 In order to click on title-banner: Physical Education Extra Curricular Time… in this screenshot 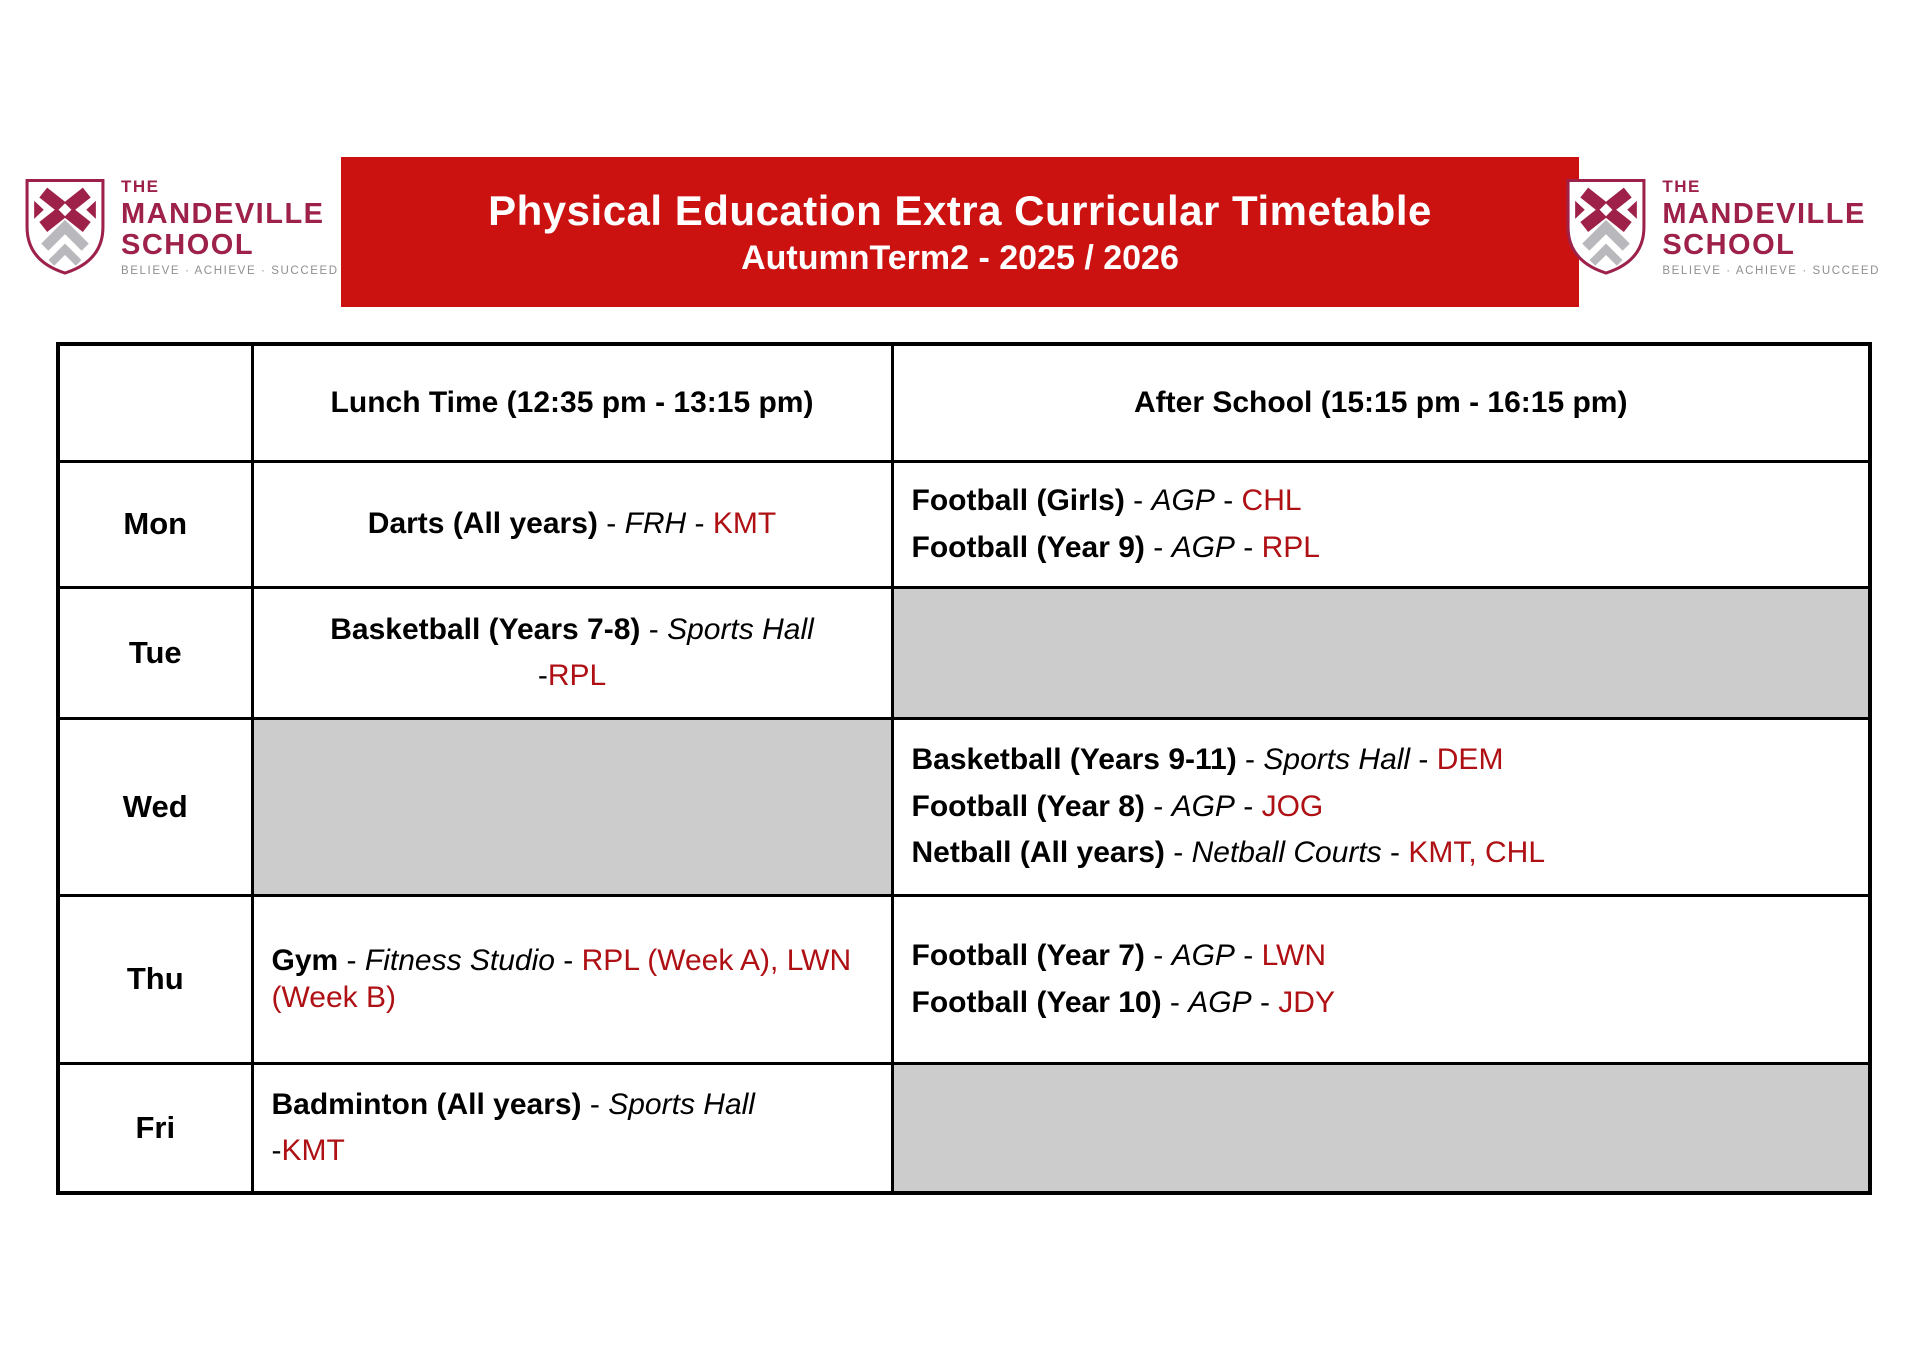, I will do `click(960, 232)`.